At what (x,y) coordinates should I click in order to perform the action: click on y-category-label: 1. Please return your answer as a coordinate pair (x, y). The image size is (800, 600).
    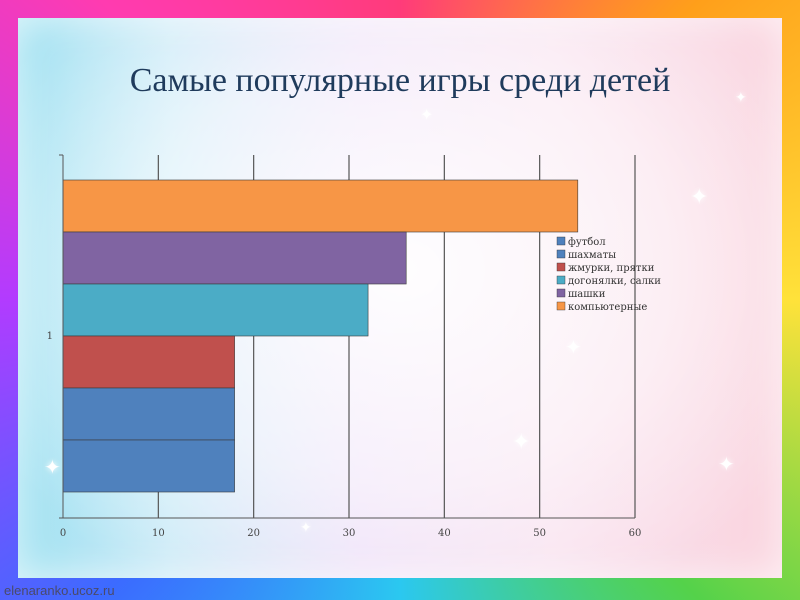
    Looking at the image, I should click on (50, 336).